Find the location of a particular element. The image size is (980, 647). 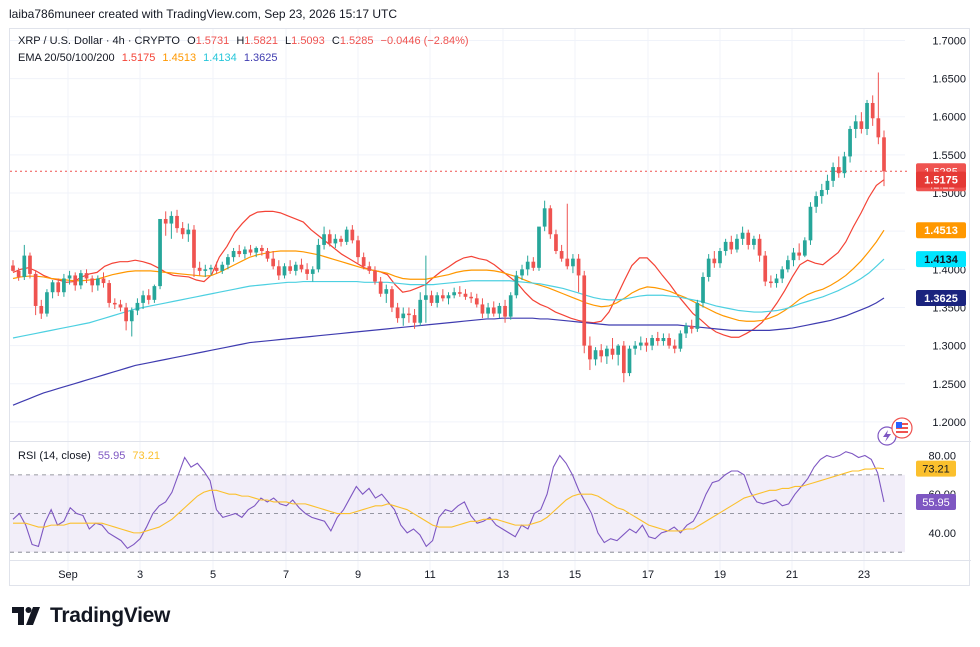

time-tick-label: 11 is located at coordinates (429, 575).